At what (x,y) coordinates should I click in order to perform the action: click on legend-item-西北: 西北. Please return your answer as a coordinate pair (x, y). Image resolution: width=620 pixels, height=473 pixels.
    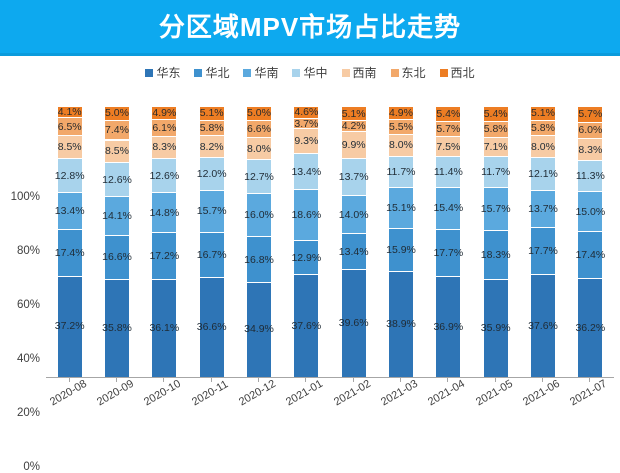
    Looking at the image, I should click on (457, 73).